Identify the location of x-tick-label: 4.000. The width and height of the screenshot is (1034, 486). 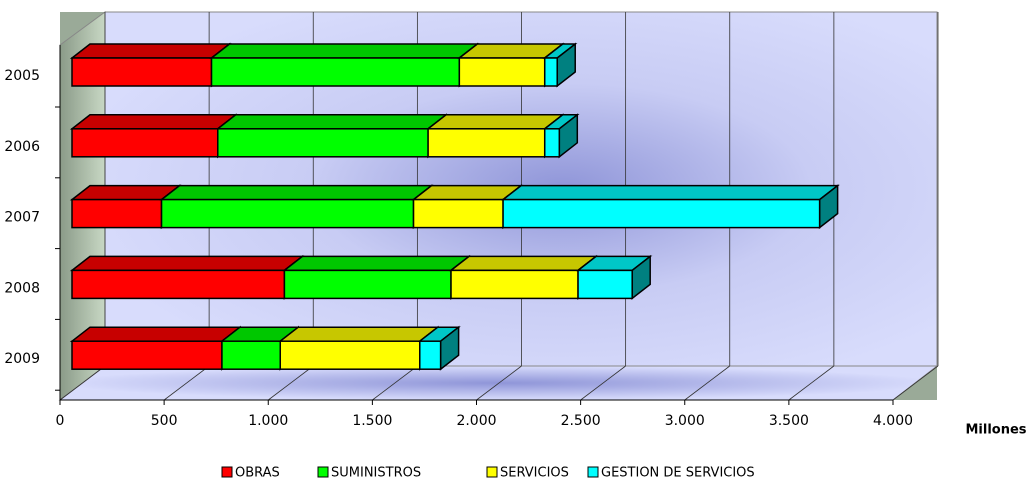
(893, 421).